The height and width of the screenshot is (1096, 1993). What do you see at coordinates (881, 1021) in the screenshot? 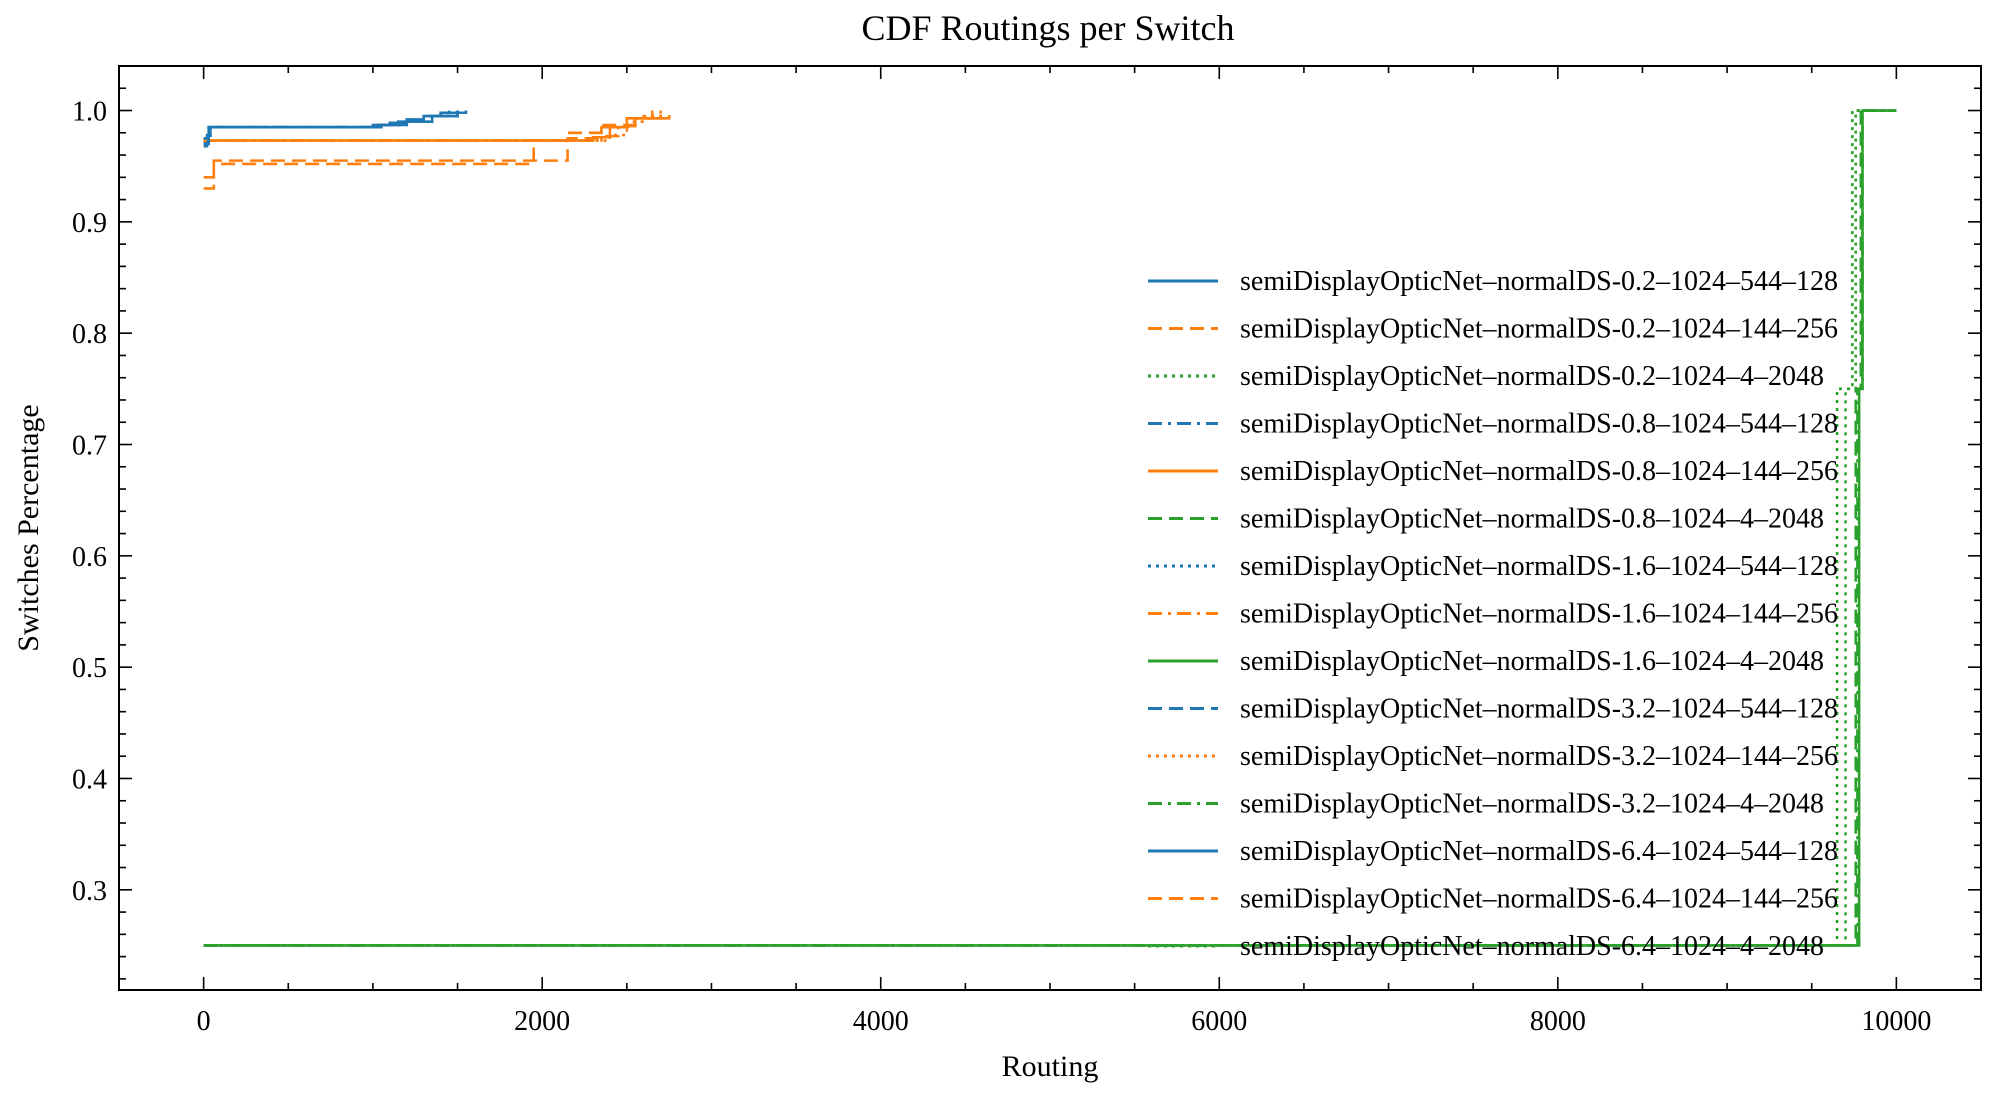
I see `x-tick-label: 4000` at bounding box center [881, 1021].